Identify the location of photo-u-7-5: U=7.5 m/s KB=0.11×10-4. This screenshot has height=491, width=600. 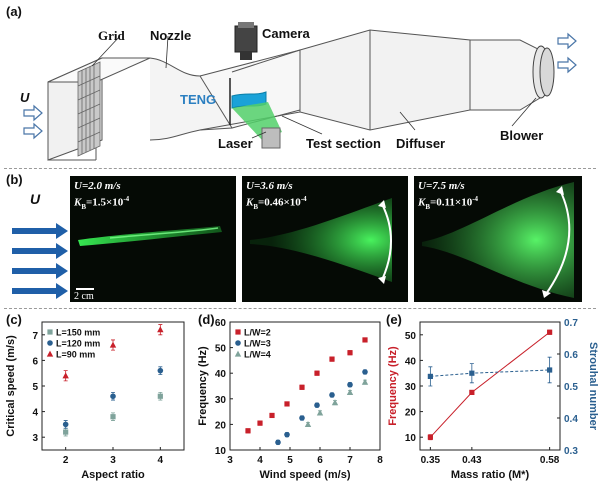
(498, 239).